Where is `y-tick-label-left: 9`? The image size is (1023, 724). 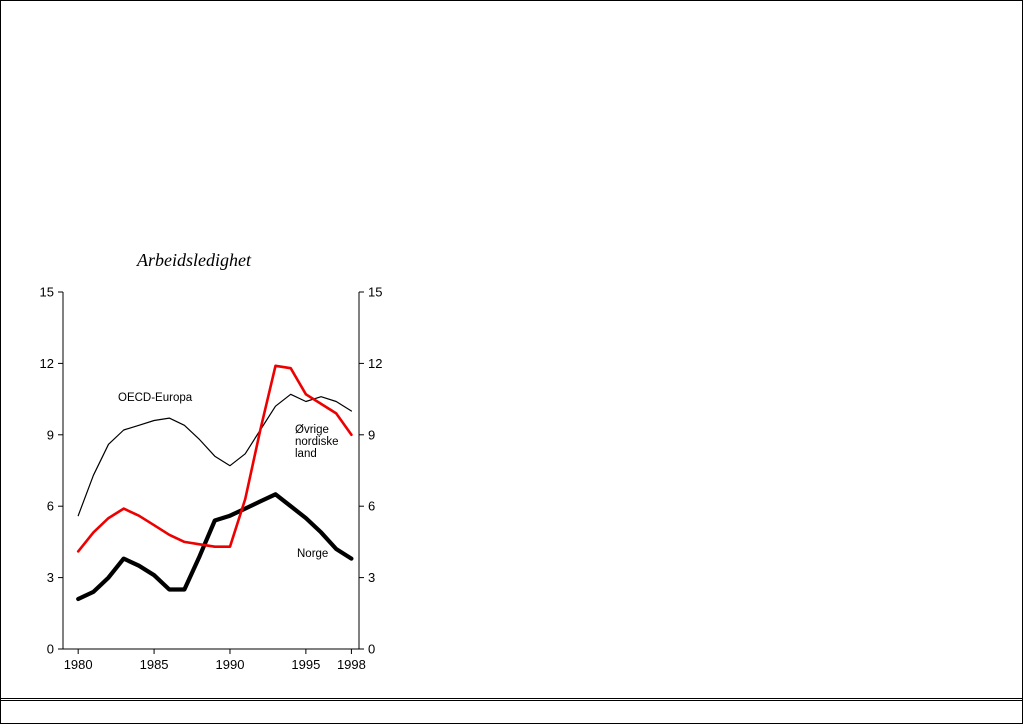 y-tick-label-left: 9 is located at coordinates (50, 434).